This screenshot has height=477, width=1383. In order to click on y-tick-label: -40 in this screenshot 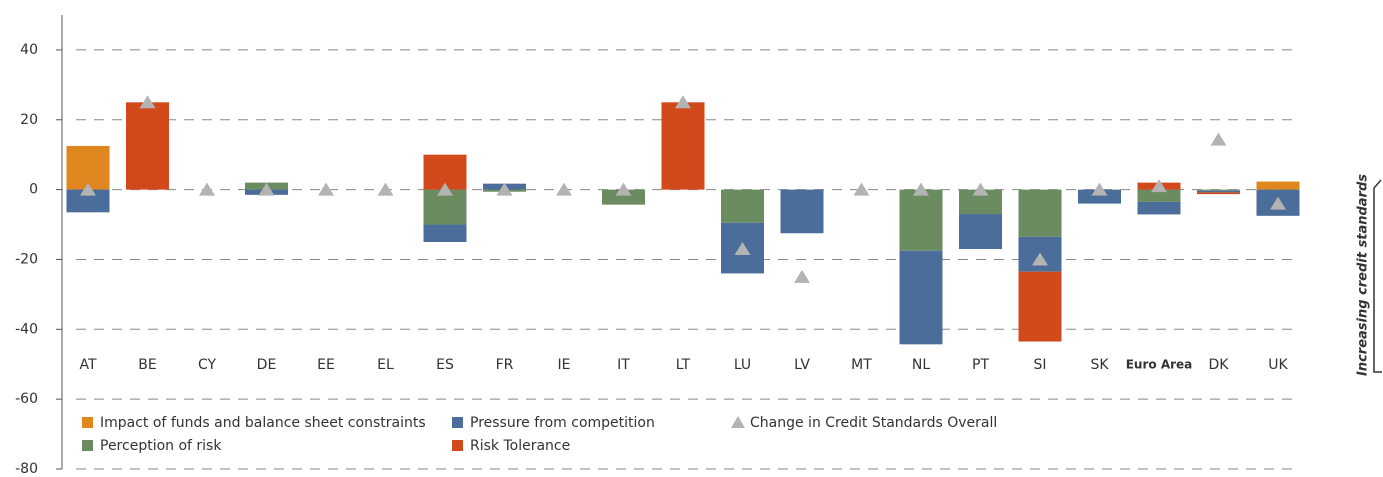, I will do `click(26, 329)`.